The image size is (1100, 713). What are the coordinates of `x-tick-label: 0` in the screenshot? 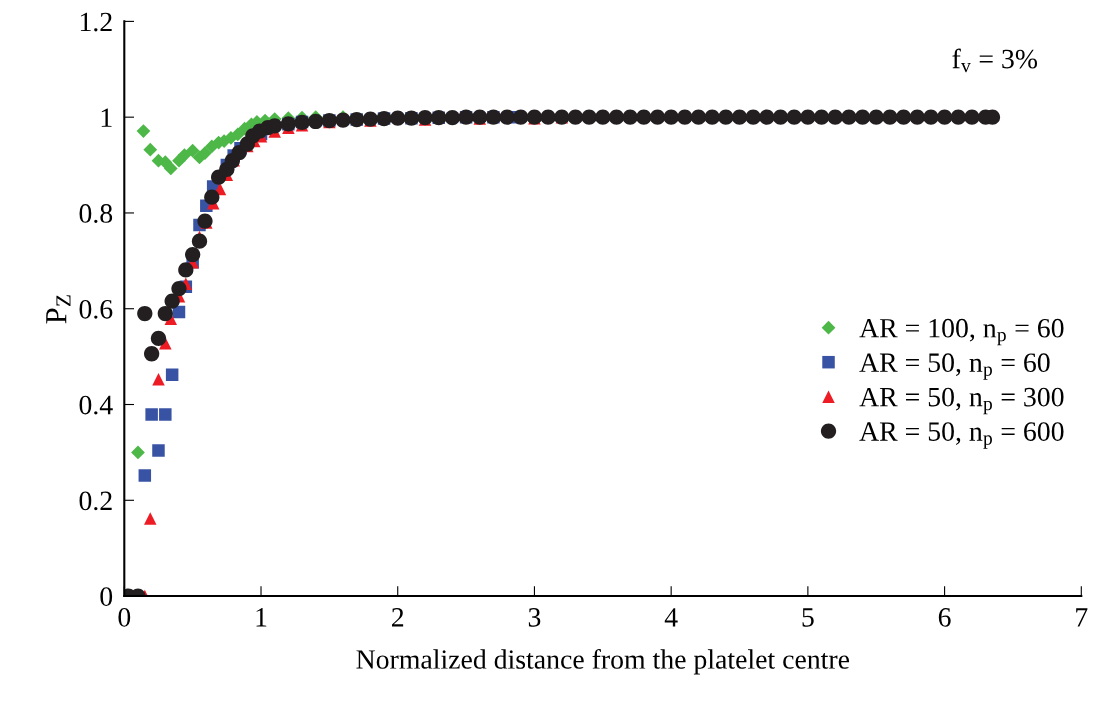 It's located at (124, 617).